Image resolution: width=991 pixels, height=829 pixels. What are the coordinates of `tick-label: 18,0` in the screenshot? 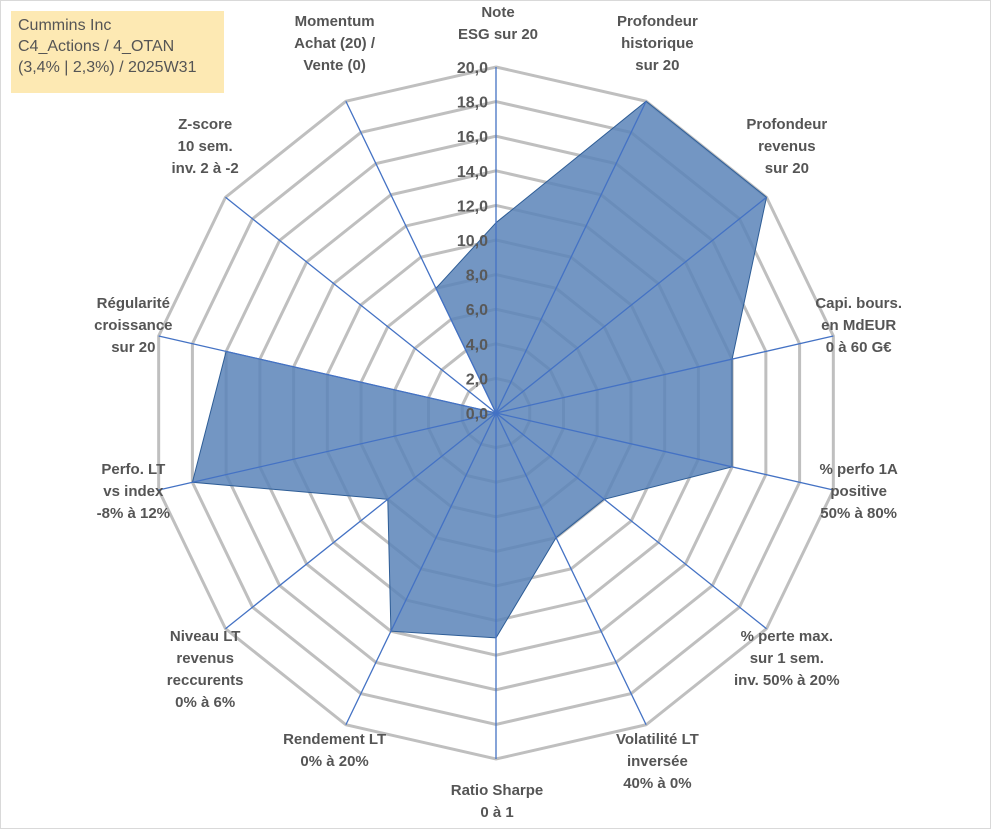 It's located at (472, 103).